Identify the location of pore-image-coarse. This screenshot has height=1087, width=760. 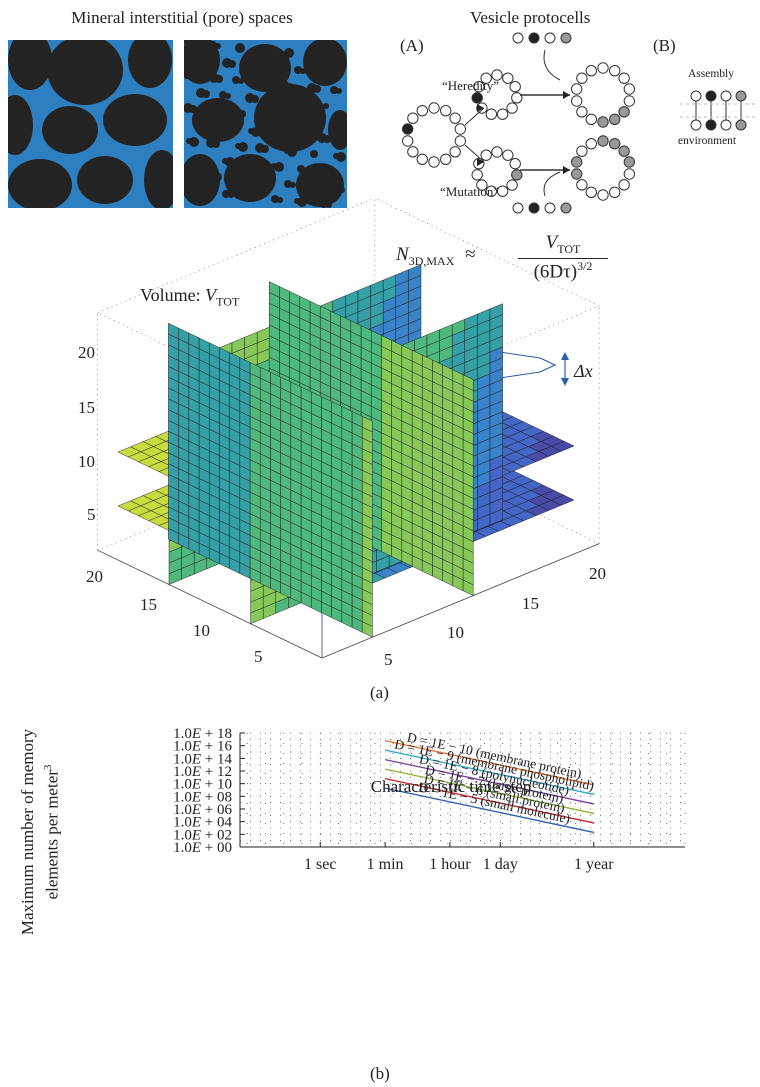
(90, 124).